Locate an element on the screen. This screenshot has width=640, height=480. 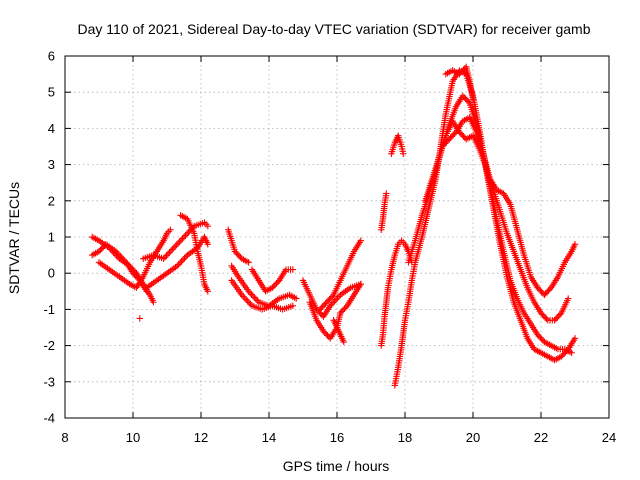
satellite-track-1-point is located at coordinates (153, 302).